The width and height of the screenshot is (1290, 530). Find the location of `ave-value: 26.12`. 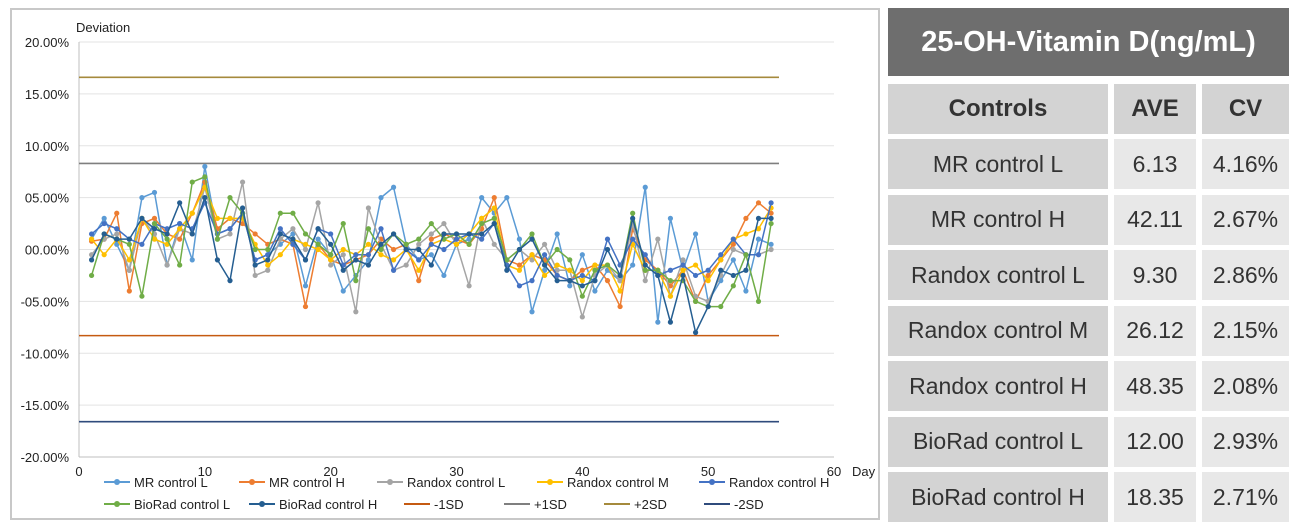

ave-value: 26.12 is located at coordinates (1155, 330).